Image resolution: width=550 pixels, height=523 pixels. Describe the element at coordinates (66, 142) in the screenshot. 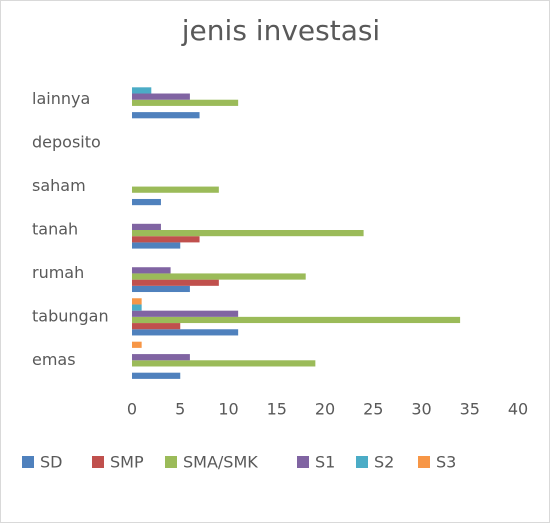

I see `y-tick-label: deposito` at that location.